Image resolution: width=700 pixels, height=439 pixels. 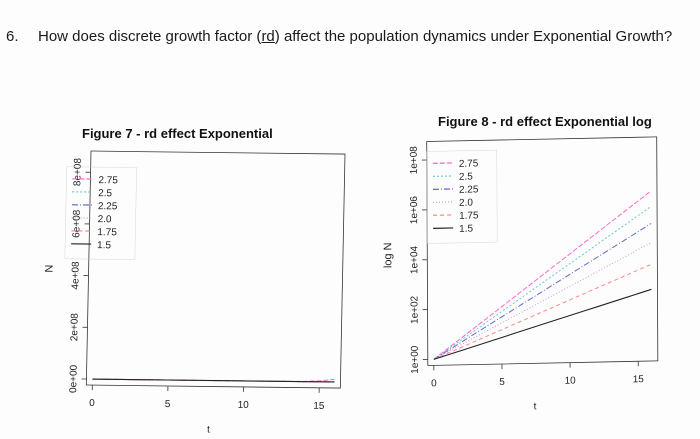 What do you see at coordinates (466, 177) in the screenshot?
I see `fig8-legend-label-2-5: 2.5` at bounding box center [466, 177].